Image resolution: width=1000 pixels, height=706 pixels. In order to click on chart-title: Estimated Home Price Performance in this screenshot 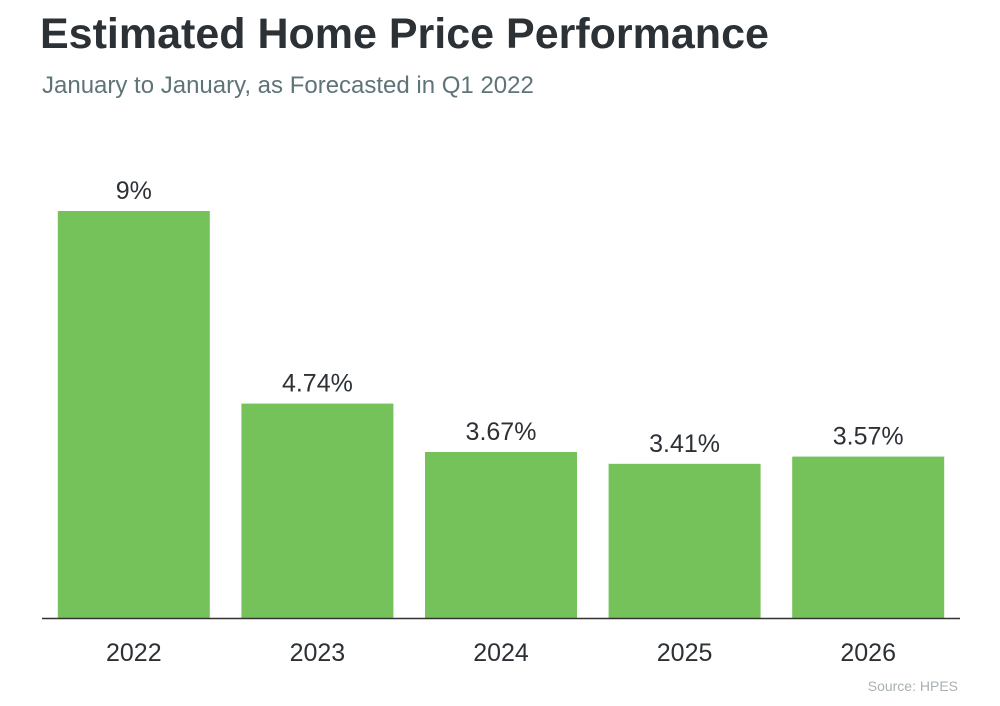, I will do `click(404, 34)`.